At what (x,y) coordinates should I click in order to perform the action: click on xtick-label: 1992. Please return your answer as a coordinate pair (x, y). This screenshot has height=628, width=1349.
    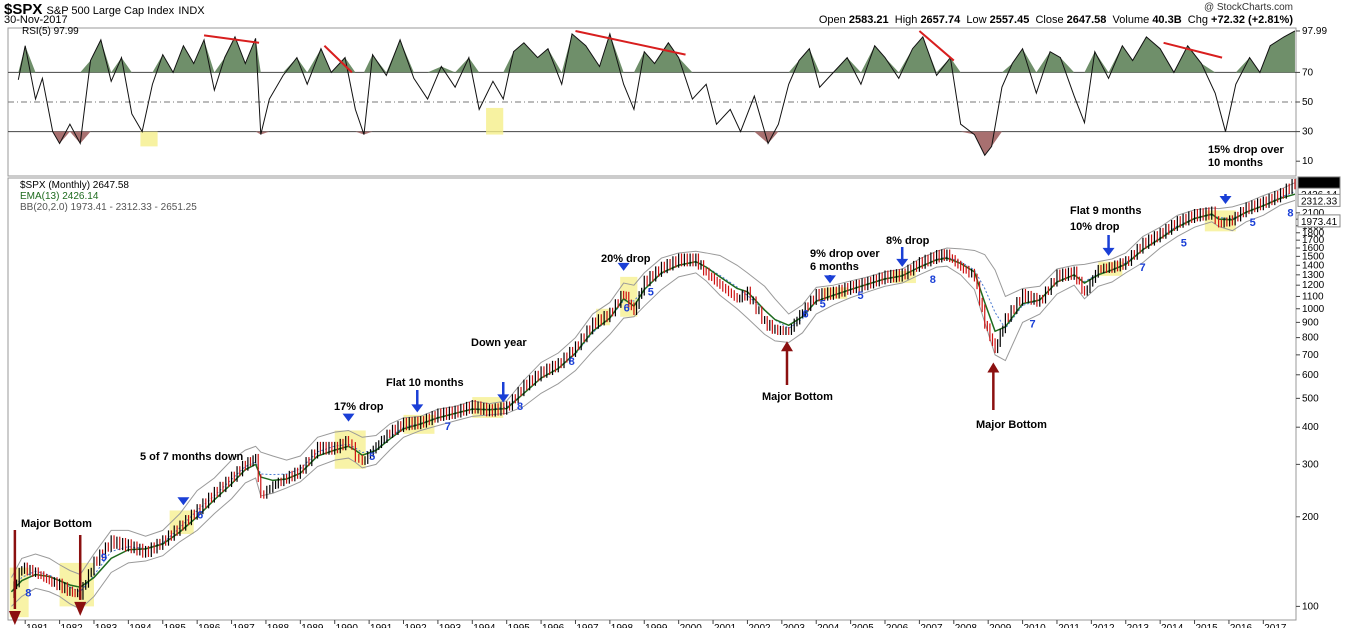
    Looking at the image, I should click on (415, 625).